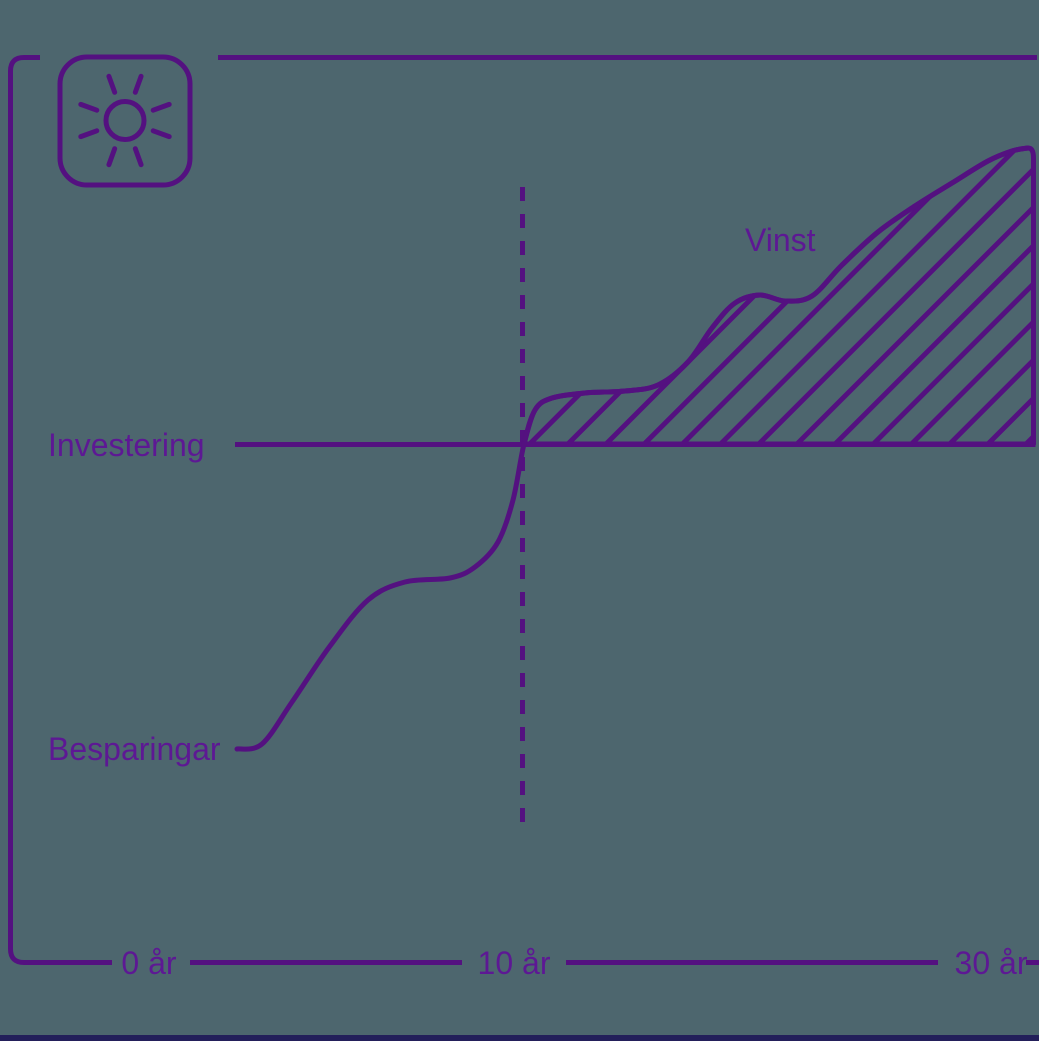  What do you see at coordinates (780, 240) in the screenshot?
I see `vinst-label: Vinst` at bounding box center [780, 240].